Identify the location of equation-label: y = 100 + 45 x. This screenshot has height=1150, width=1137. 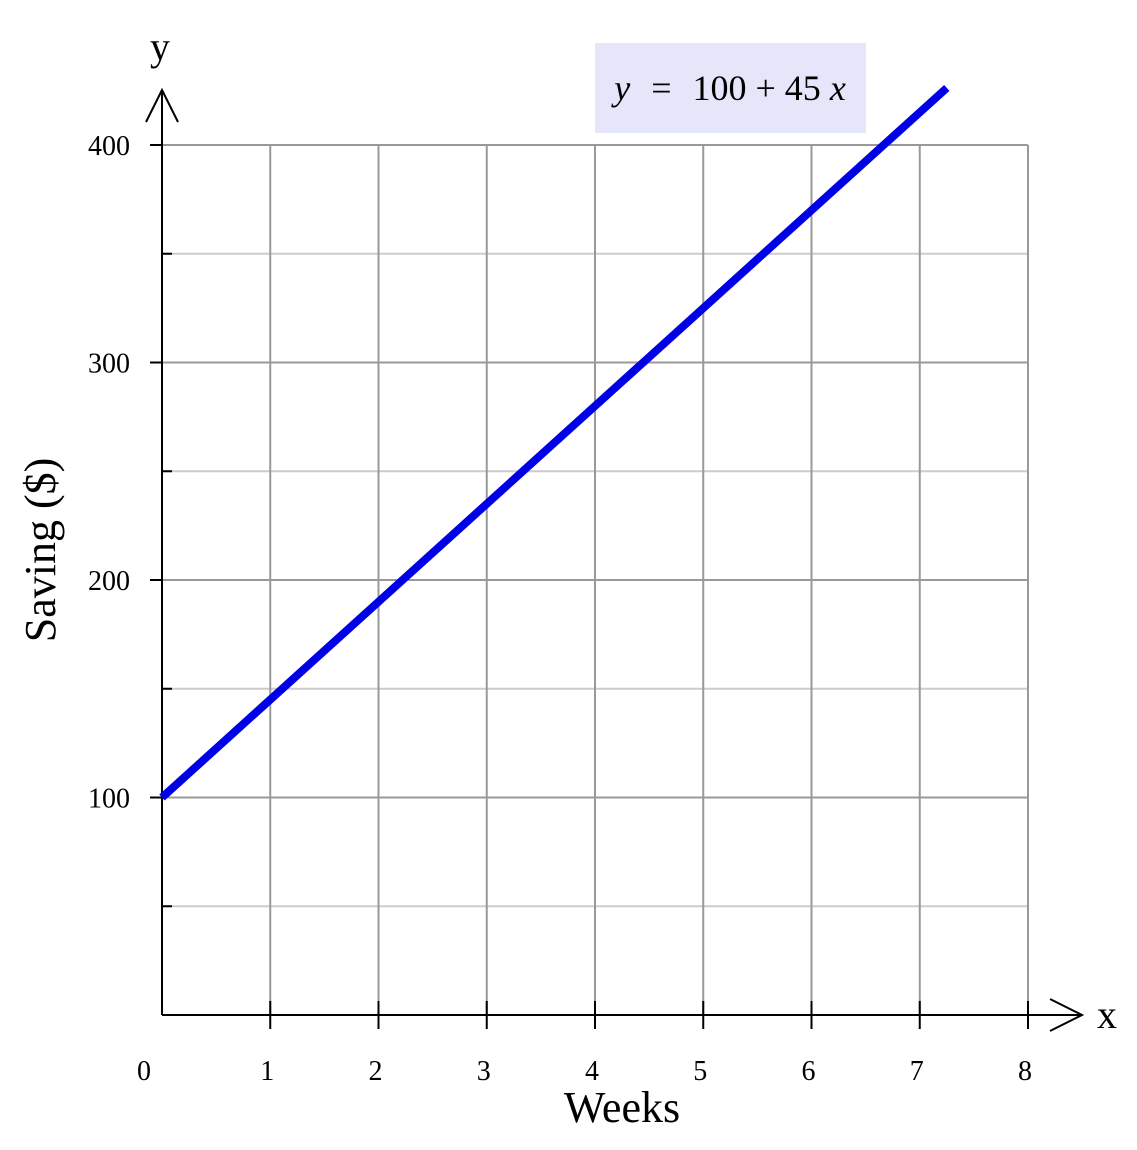
(728, 88).